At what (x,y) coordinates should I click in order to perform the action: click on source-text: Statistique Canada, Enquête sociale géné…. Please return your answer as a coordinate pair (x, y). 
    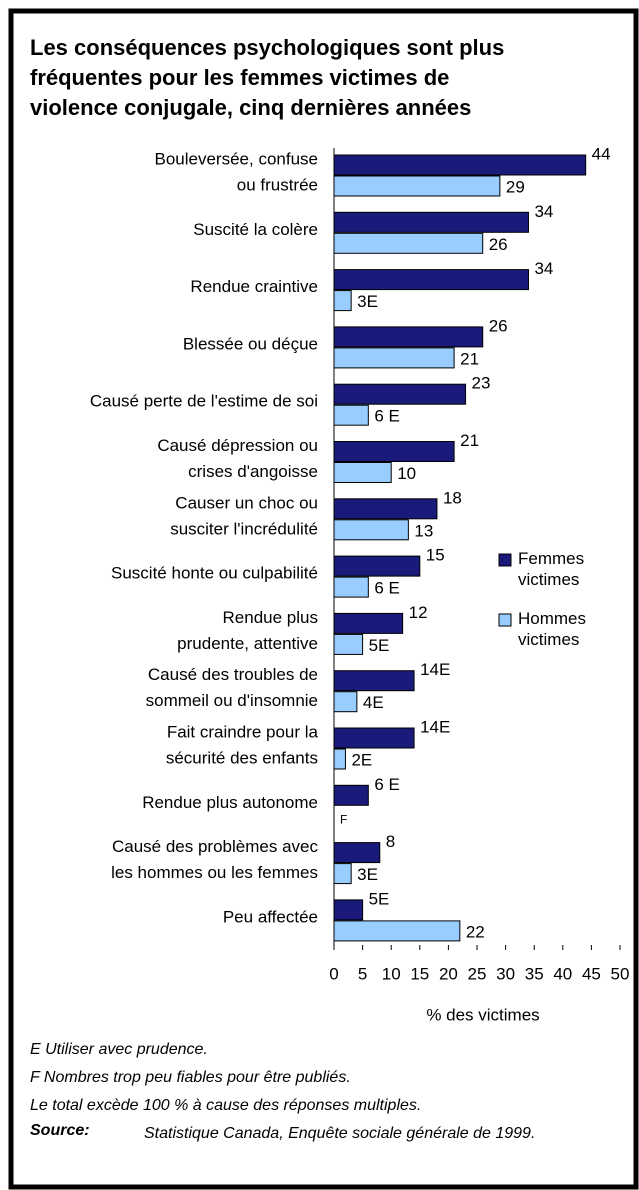
    Looking at the image, I should click on (340, 1133).